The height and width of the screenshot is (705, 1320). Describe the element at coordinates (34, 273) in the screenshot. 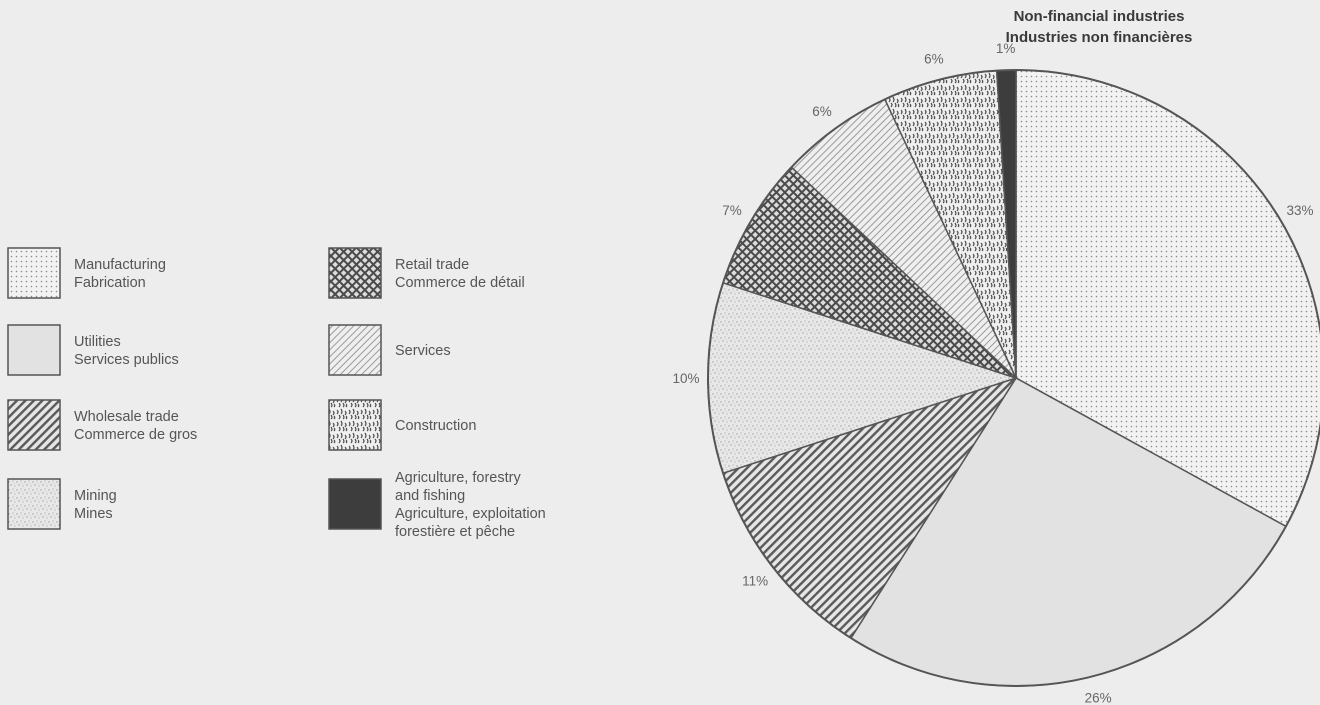

I see `legend-swatch-manufacturing` at that location.